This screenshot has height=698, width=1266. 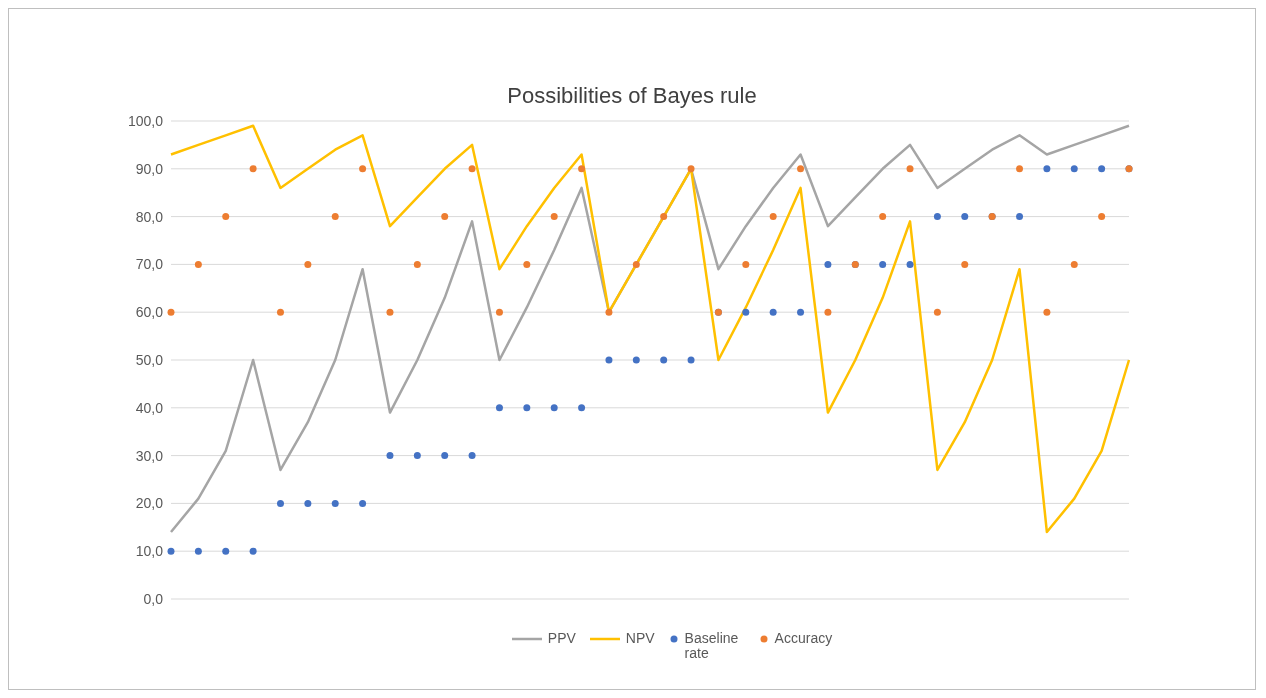 I want to click on y-tick-label: 40,0, so click(x=149, y=407).